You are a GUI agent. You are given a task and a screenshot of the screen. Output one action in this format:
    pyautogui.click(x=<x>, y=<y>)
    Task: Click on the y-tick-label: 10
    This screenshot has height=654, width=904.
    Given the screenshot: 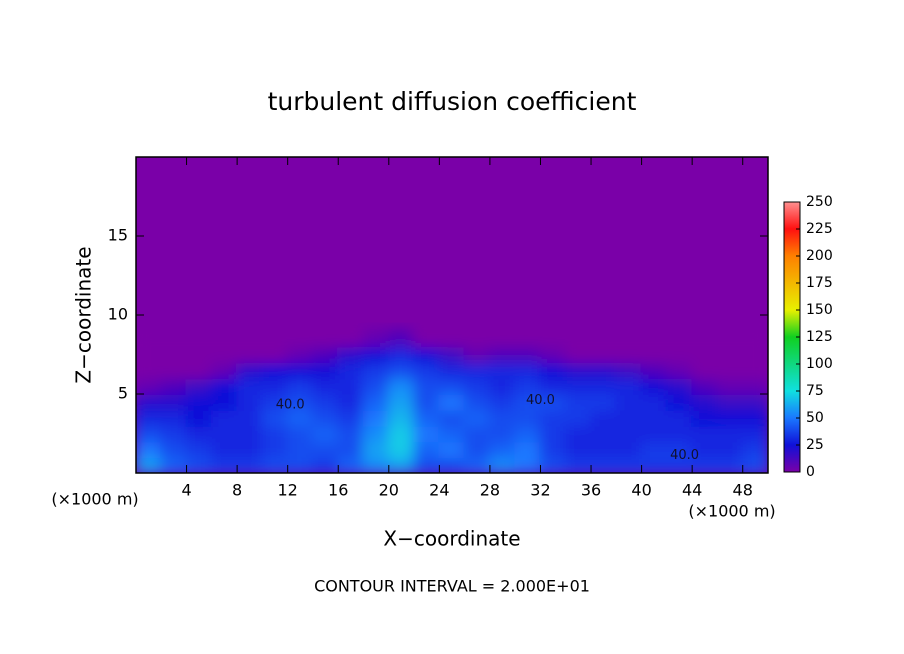 What is the action you would take?
    pyautogui.click(x=118, y=314)
    